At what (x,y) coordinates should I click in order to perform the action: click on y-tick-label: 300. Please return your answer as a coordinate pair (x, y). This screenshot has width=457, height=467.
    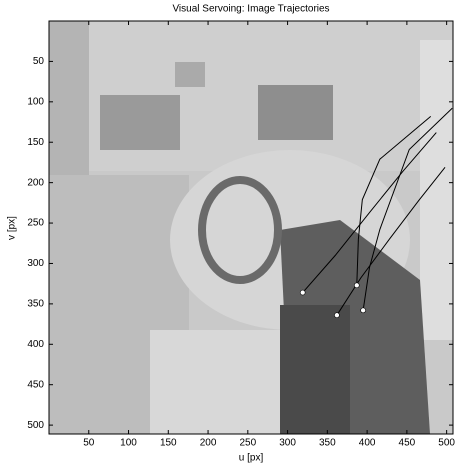
    Looking at the image, I should click on (35, 263).